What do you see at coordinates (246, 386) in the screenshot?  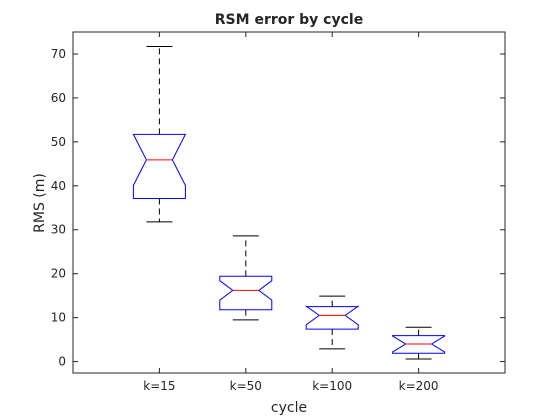 I see `x-tick-label: k=50` at bounding box center [246, 386].